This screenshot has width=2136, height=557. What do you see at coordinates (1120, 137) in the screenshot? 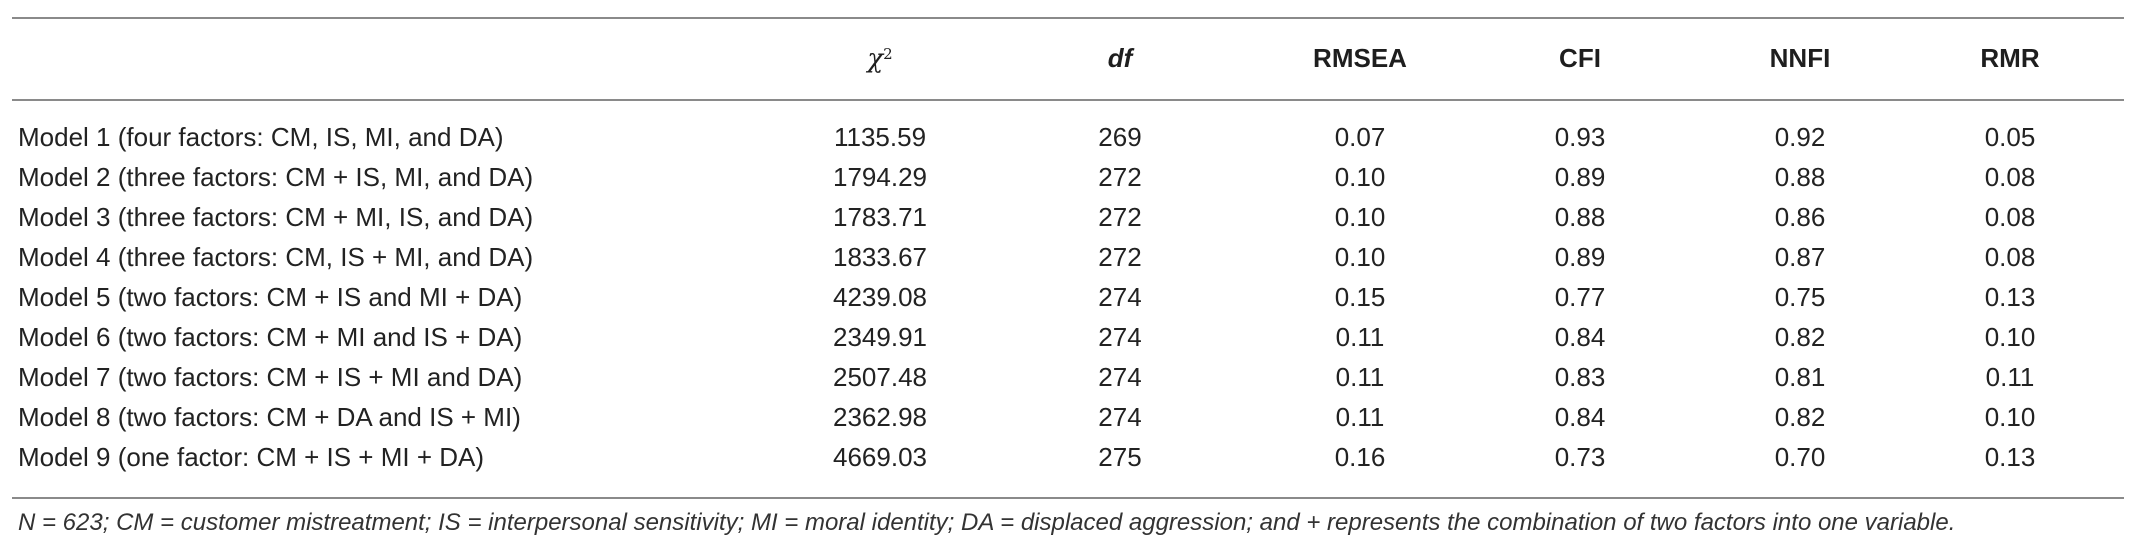
I see `df-value: 269` at bounding box center [1120, 137].